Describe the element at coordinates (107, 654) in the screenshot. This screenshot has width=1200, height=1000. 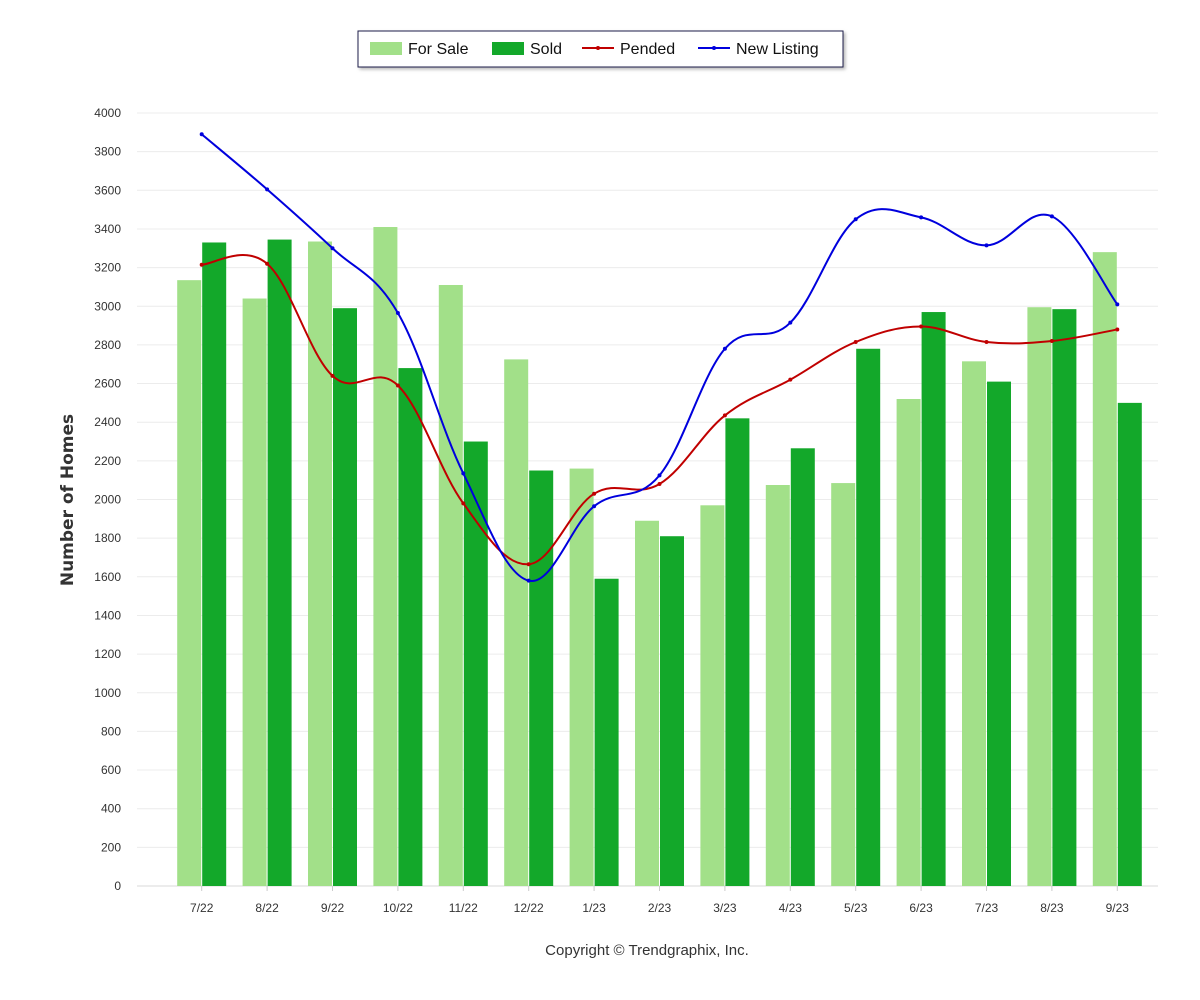
I see `y-tick-label: 1200` at that location.